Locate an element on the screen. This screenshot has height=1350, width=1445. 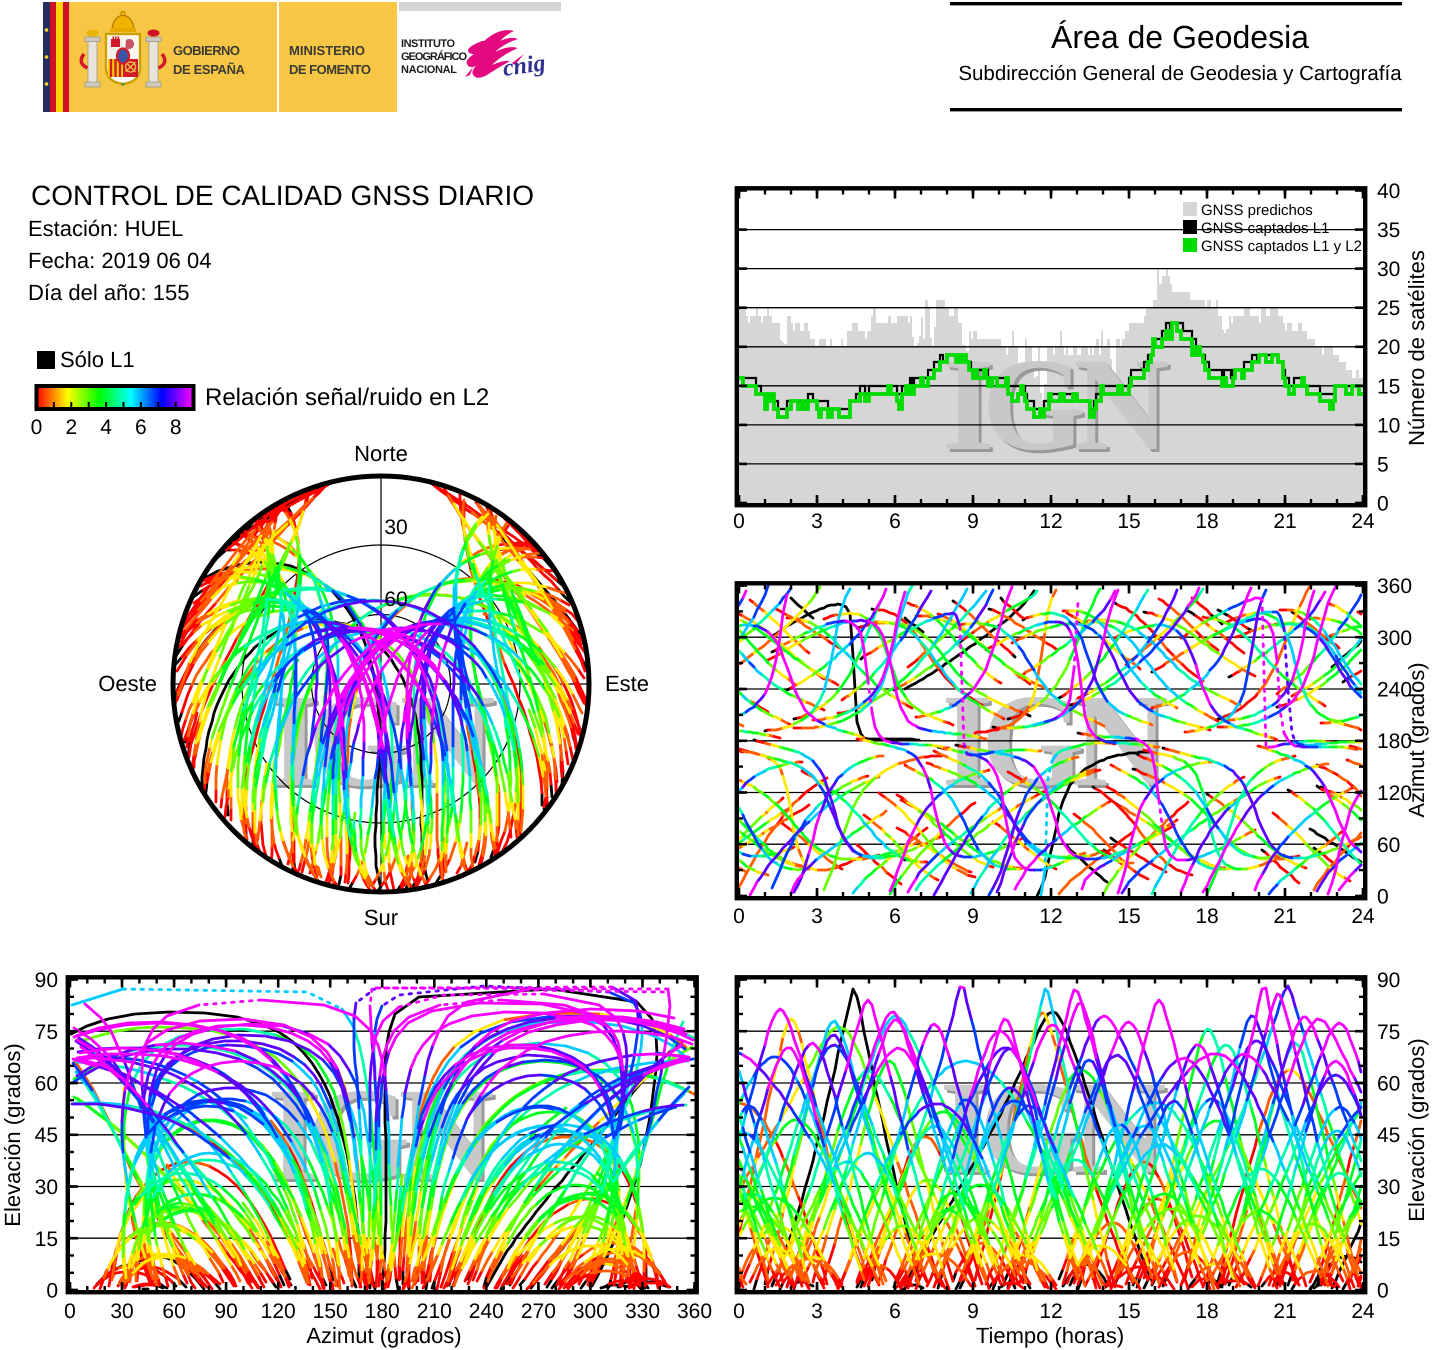
svg-text: 9 is located at coordinates (973, 916).